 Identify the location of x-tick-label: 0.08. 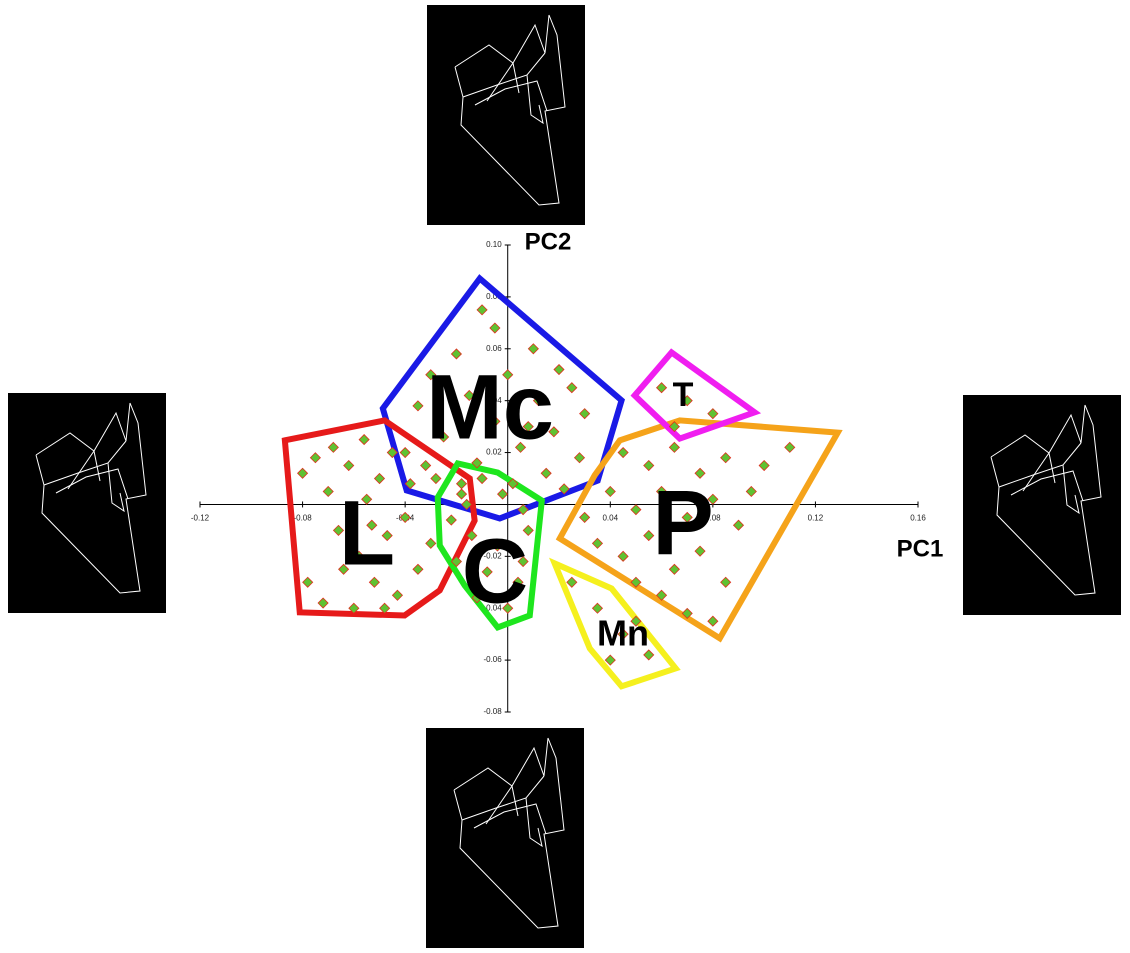
(713, 518).